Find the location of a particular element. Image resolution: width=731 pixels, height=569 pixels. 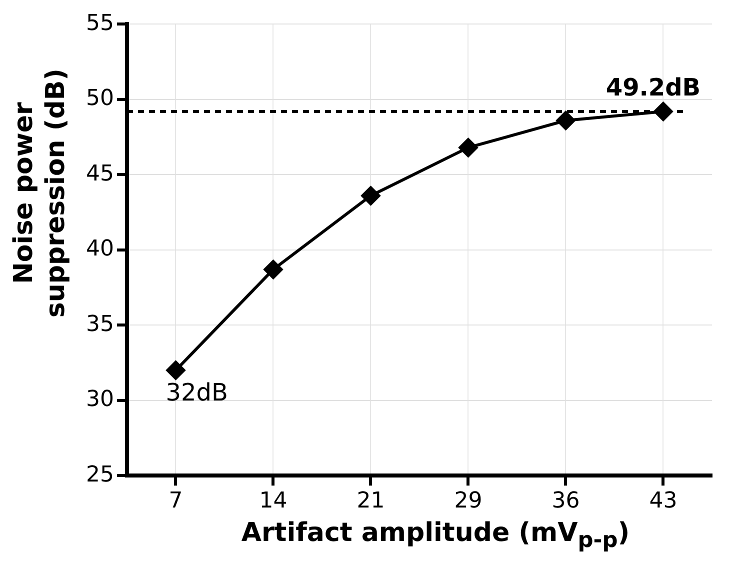

annotation: 49.2dB is located at coordinates (653, 88).